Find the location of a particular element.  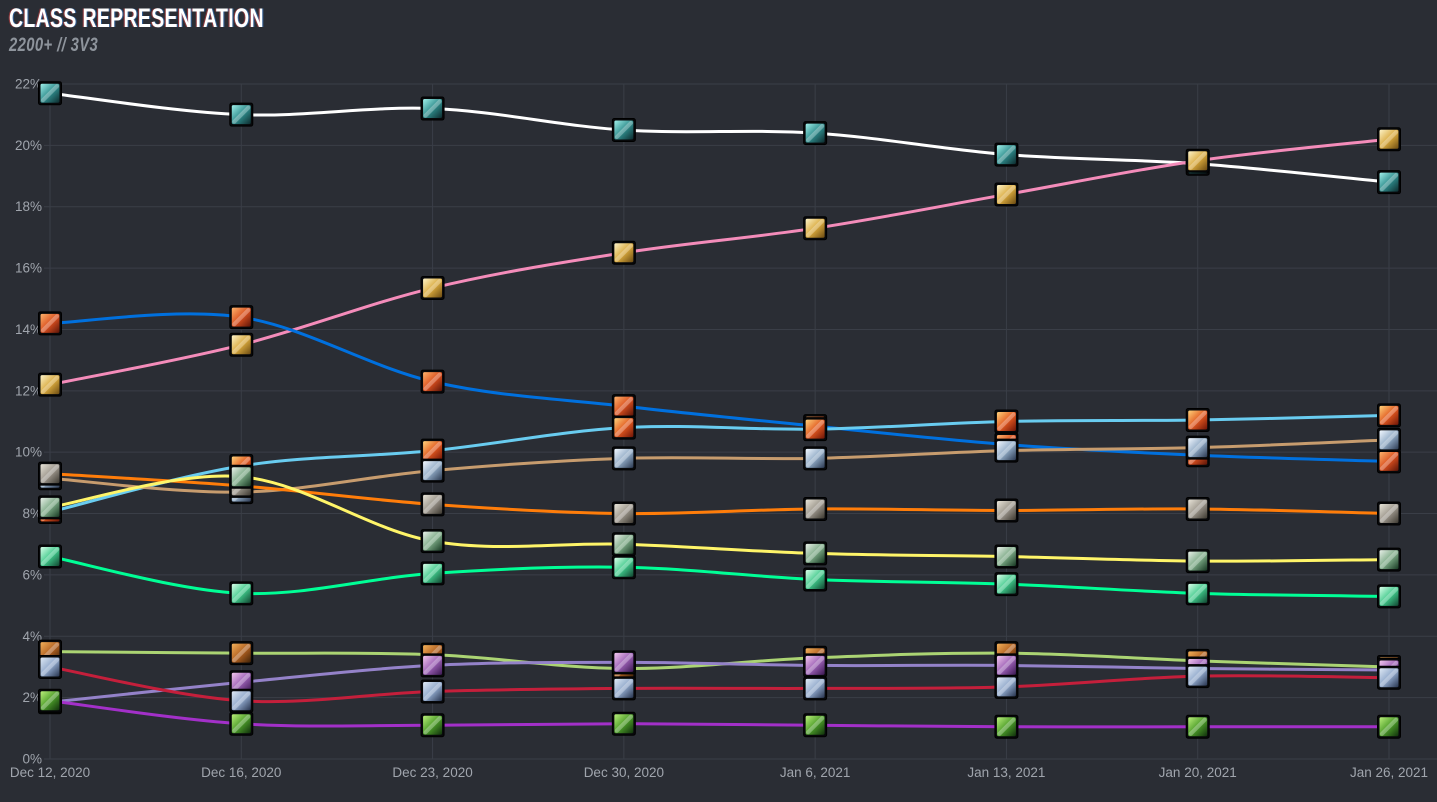

demon-hunter-spec-icon is located at coordinates (1197, 726).